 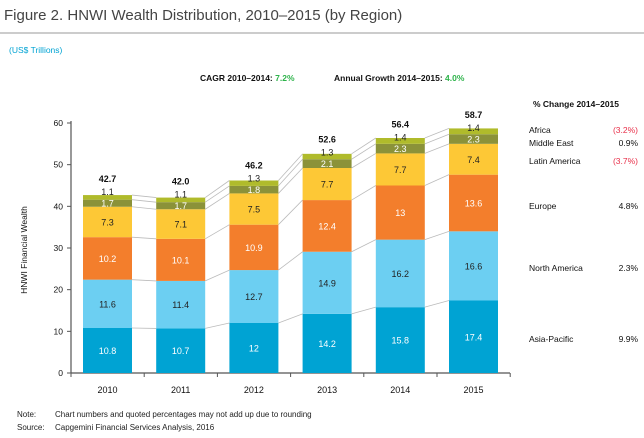 I want to click on bar-value-label: 7.1, so click(x=180, y=225).